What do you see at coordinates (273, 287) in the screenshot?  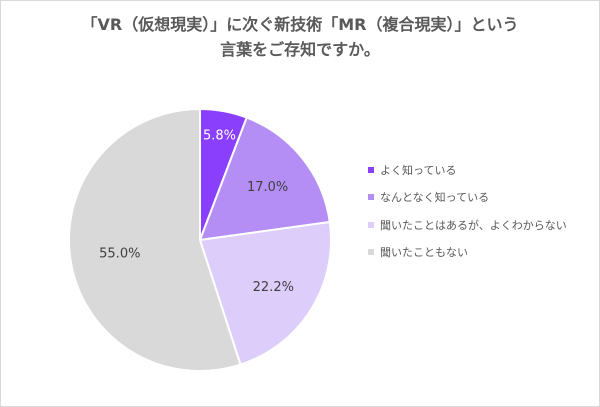 I see `pie-data-label-2: 22.2%` at bounding box center [273, 287].